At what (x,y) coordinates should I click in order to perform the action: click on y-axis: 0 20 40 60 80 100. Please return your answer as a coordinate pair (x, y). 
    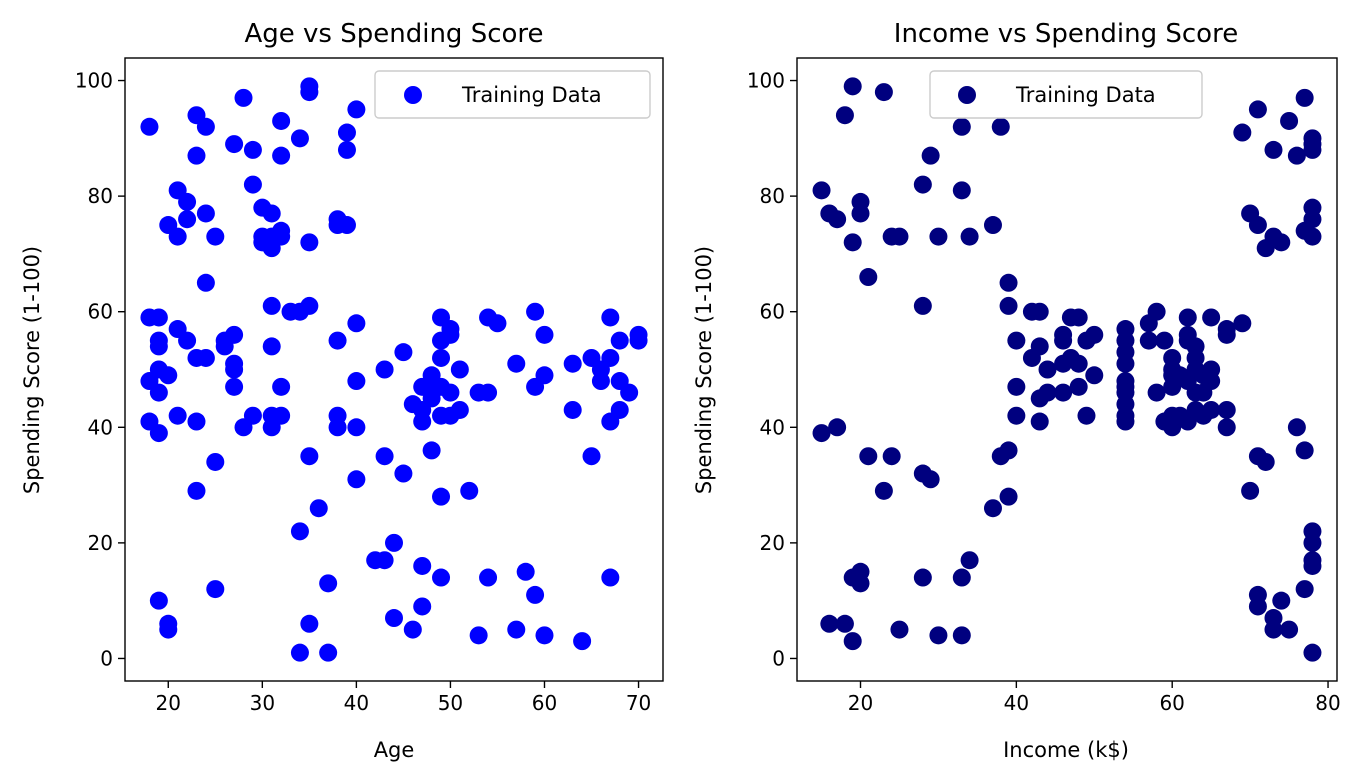
    Looking at the image, I should click on (772, 369).